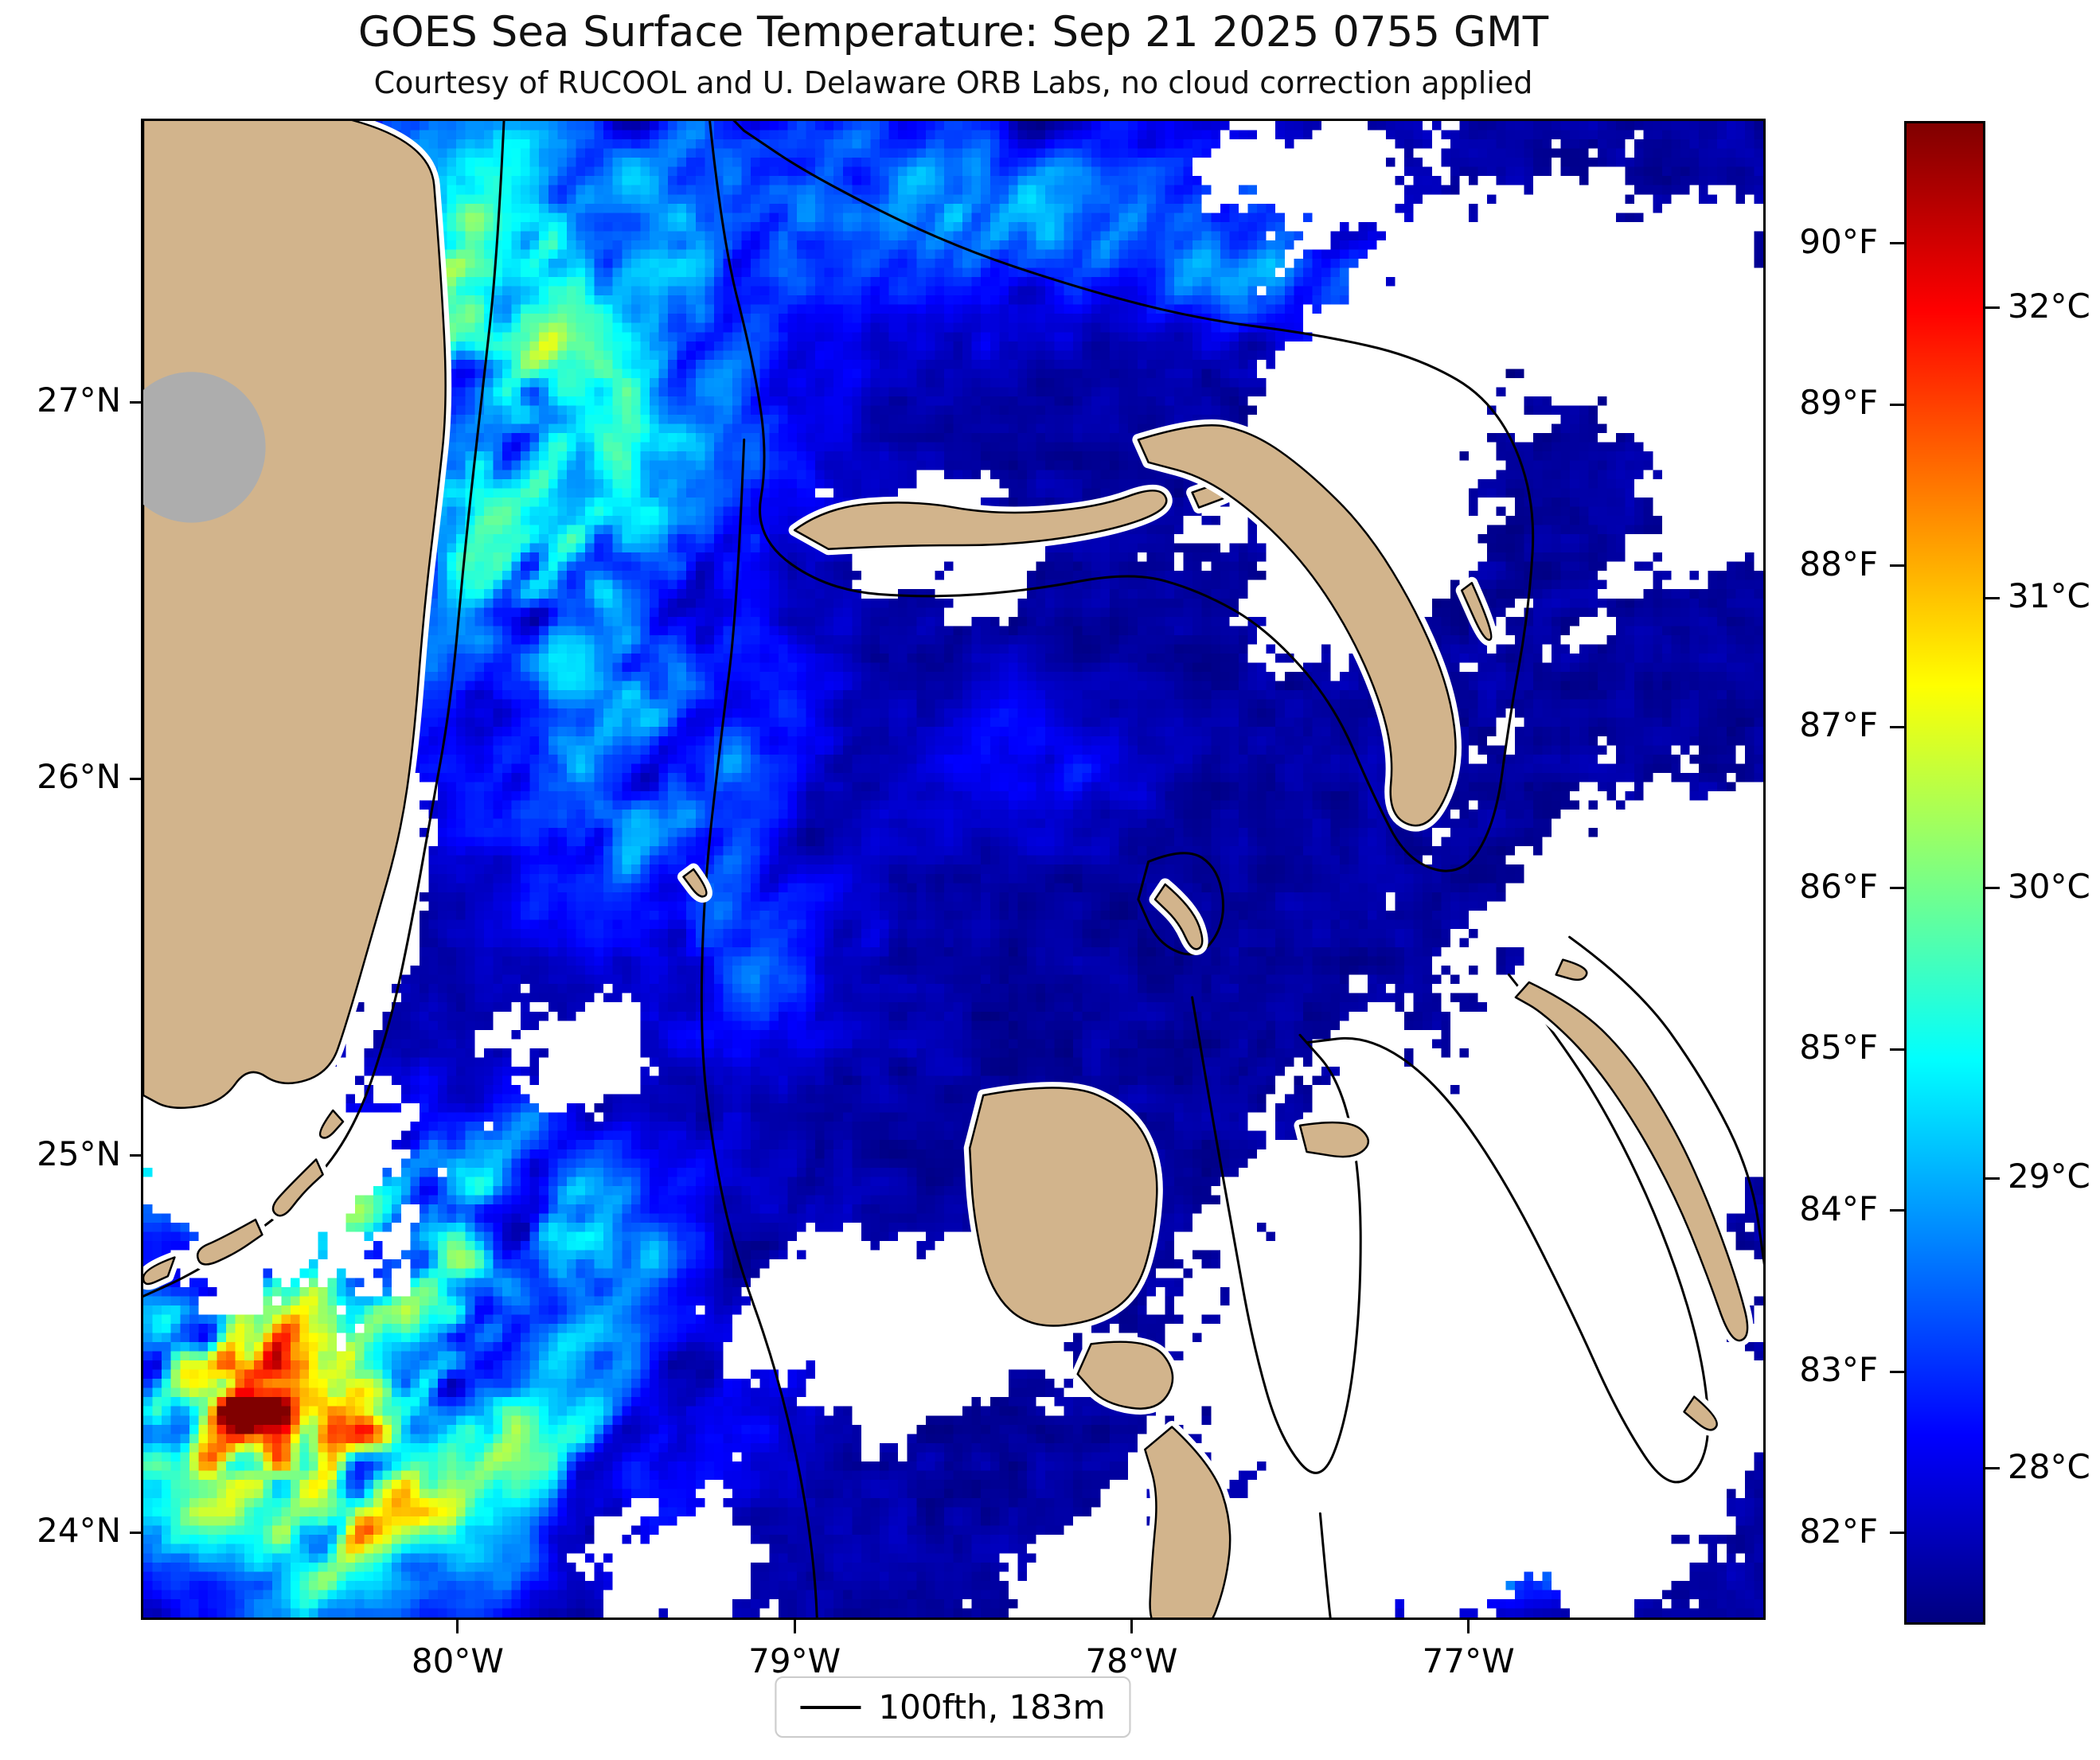 This screenshot has width=2100, height=1760. Describe the element at coordinates (79, 777) in the screenshot. I see `lat-tick-label: 26°N` at that location.